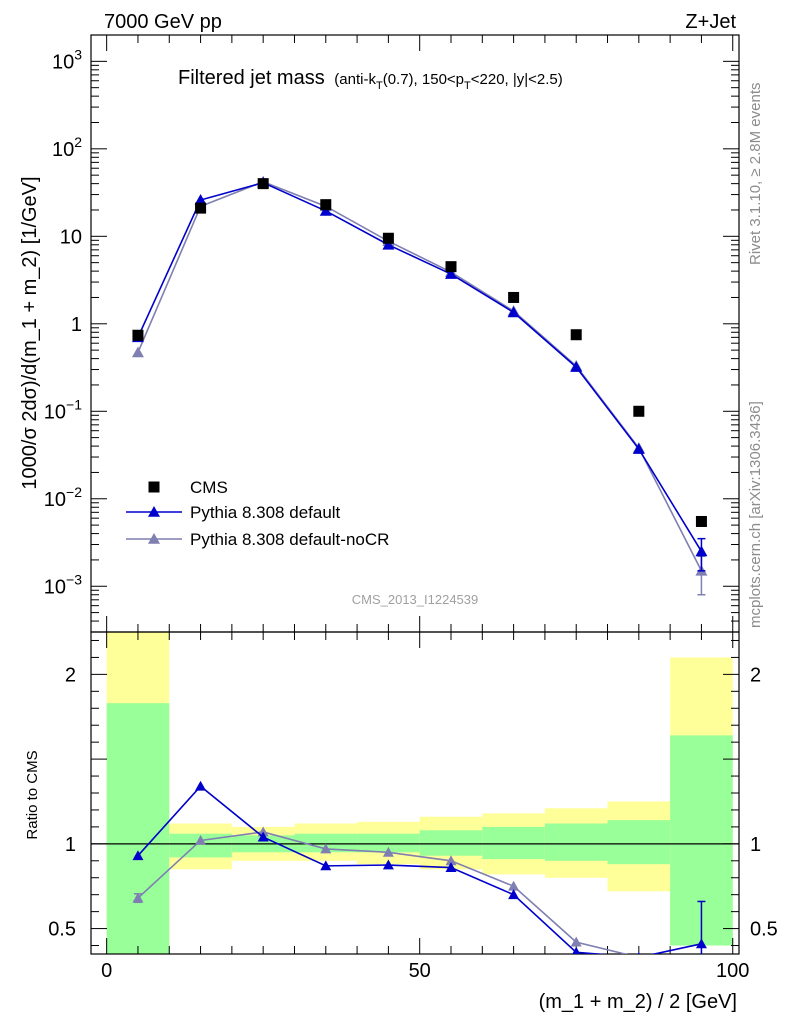  What do you see at coordinates (137, 352) in the screenshot?
I see `point-nocr` at bounding box center [137, 352].